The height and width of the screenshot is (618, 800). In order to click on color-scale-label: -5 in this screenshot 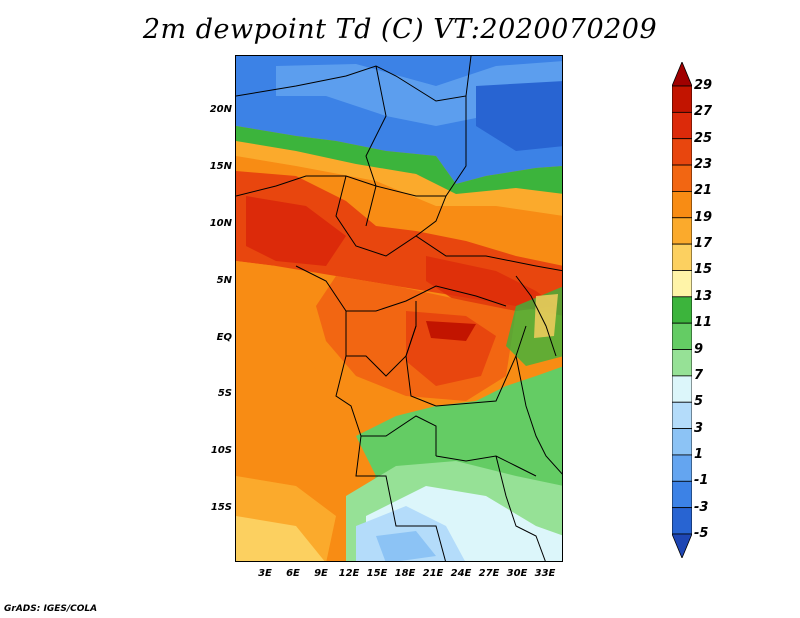, I will do `click(701, 533)`.